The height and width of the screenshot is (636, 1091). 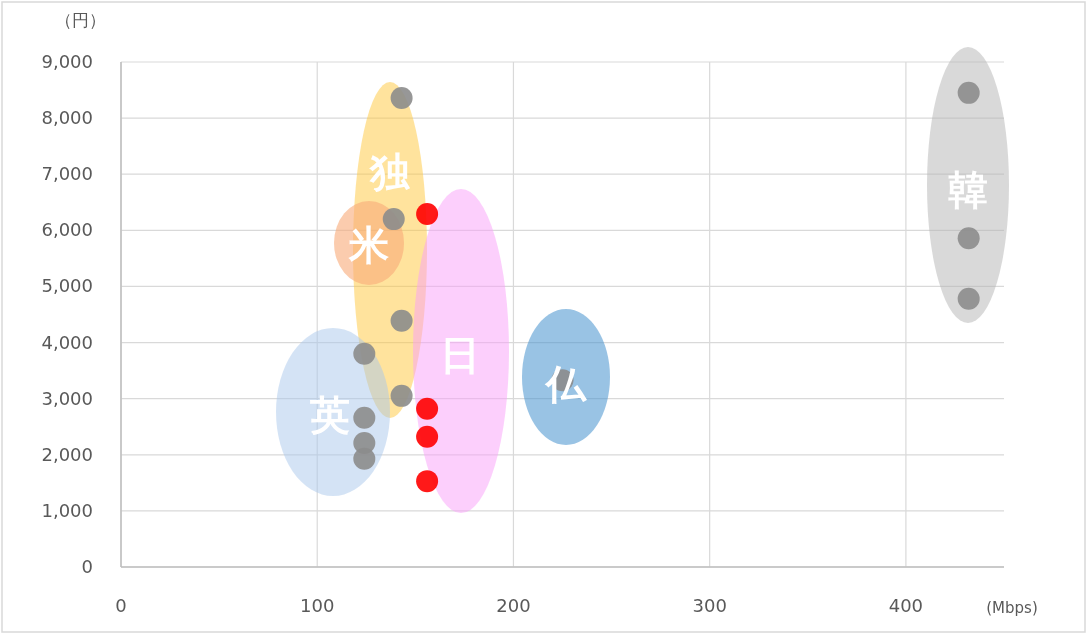 What do you see at coordinates (565, 384) in the screenshot?
I see `annotation: 仏` at bounding box center [565, 384].